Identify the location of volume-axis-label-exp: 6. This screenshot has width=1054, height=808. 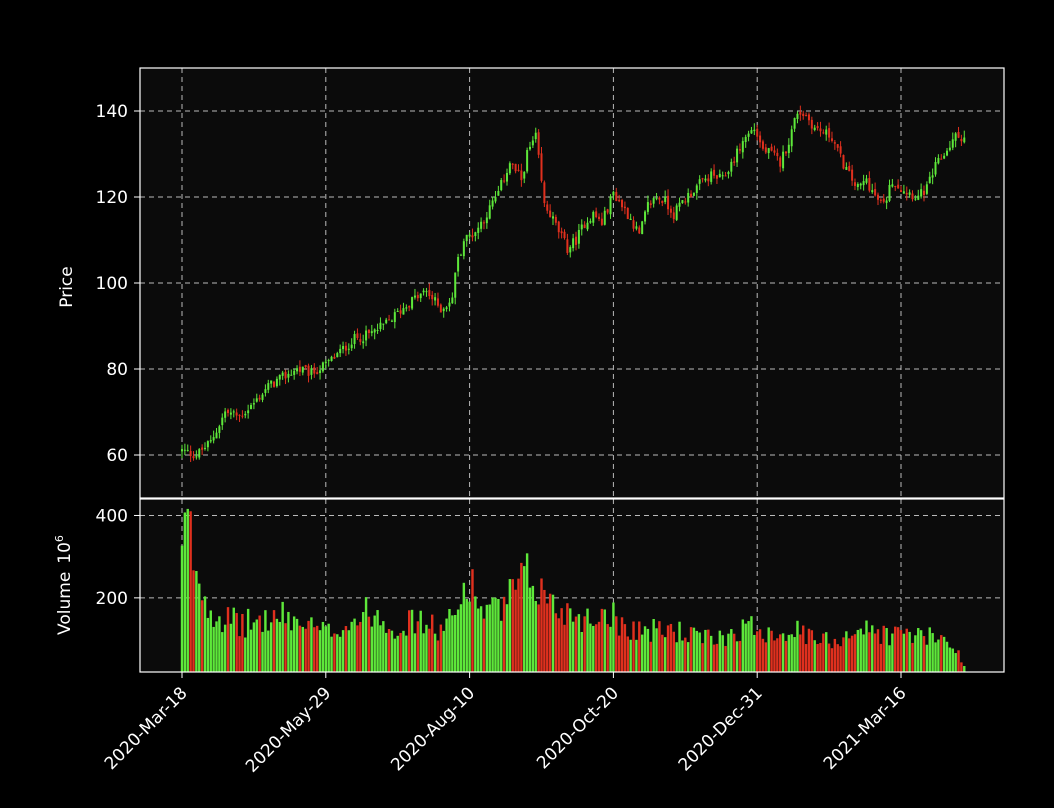
(59, 538).